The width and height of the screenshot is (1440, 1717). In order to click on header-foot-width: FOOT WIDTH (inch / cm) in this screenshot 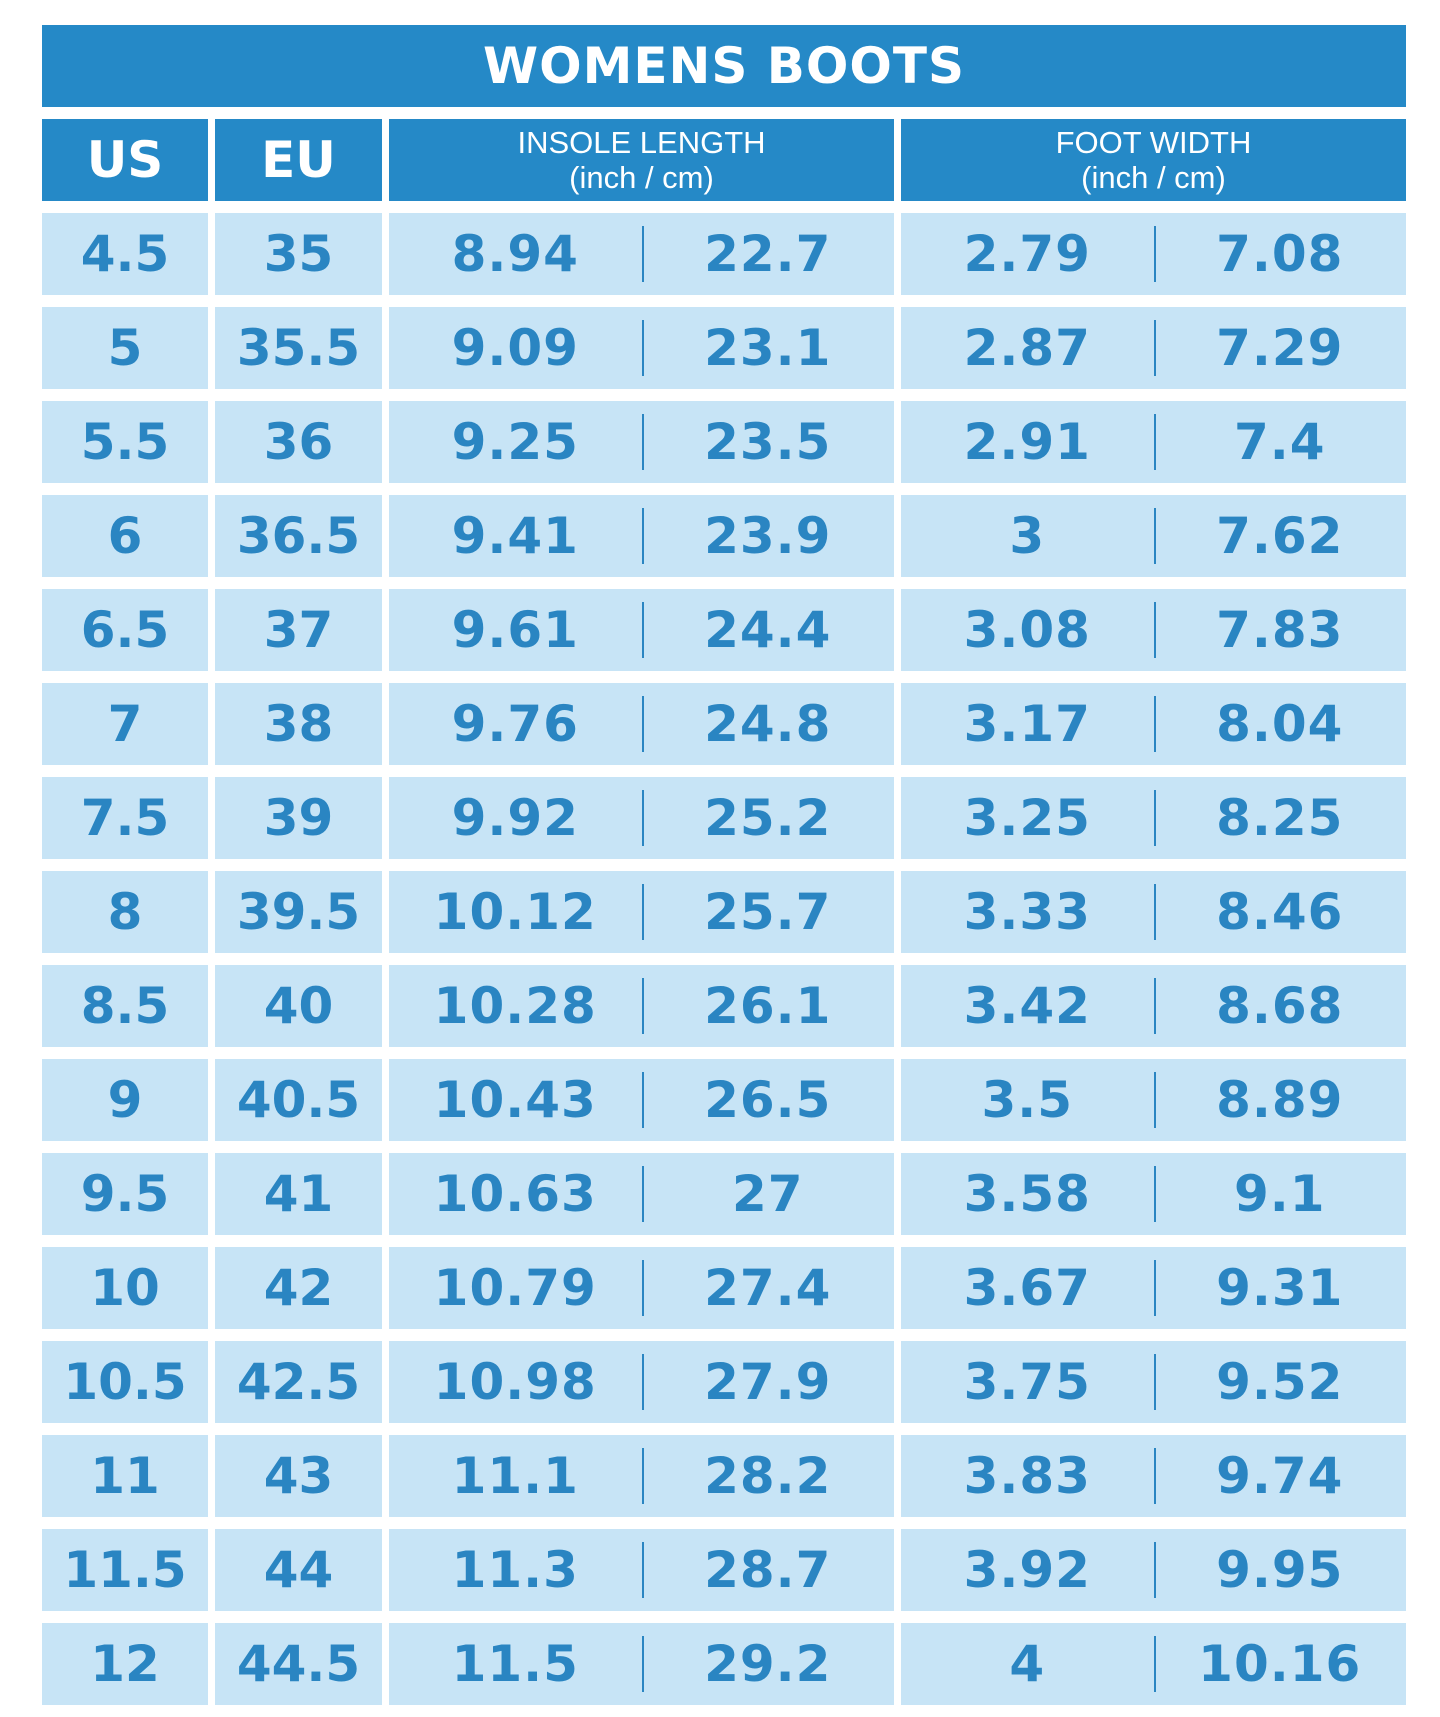, I will do `click(1153, 160)`.